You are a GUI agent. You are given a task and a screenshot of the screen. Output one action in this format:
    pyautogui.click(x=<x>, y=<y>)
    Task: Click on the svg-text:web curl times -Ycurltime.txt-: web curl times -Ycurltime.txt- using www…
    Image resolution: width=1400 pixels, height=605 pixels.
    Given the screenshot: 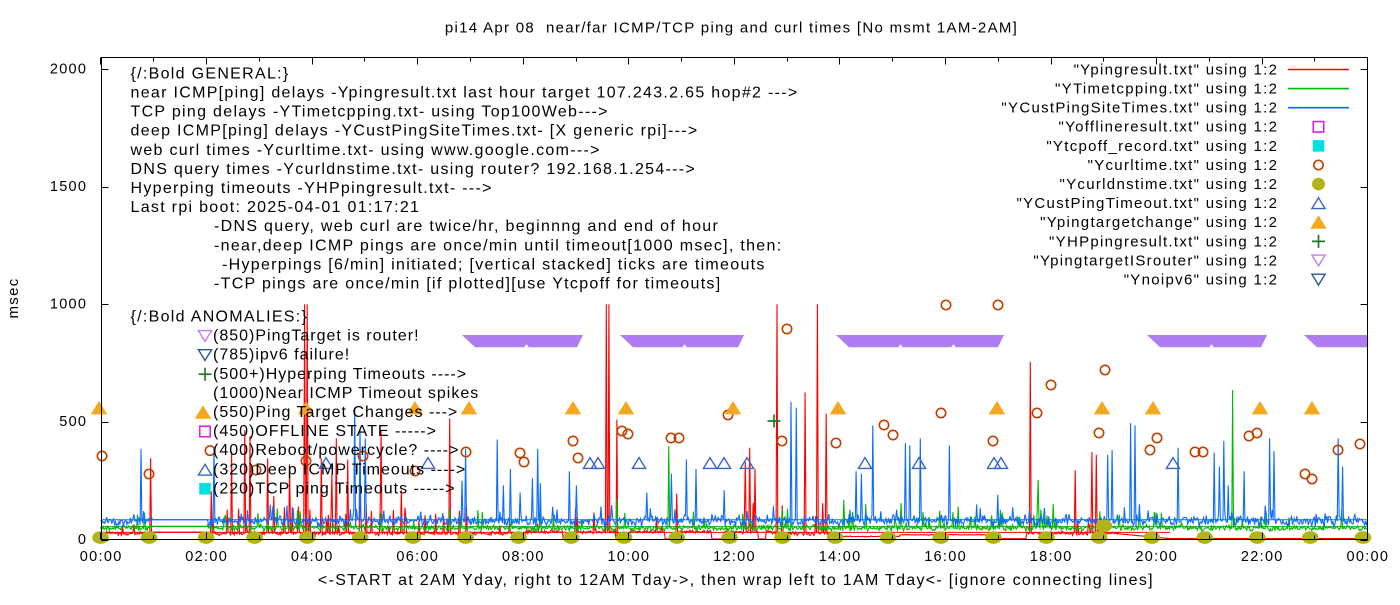 What is the action you would take?
    pyautogui.click(x=365, y=150)
    